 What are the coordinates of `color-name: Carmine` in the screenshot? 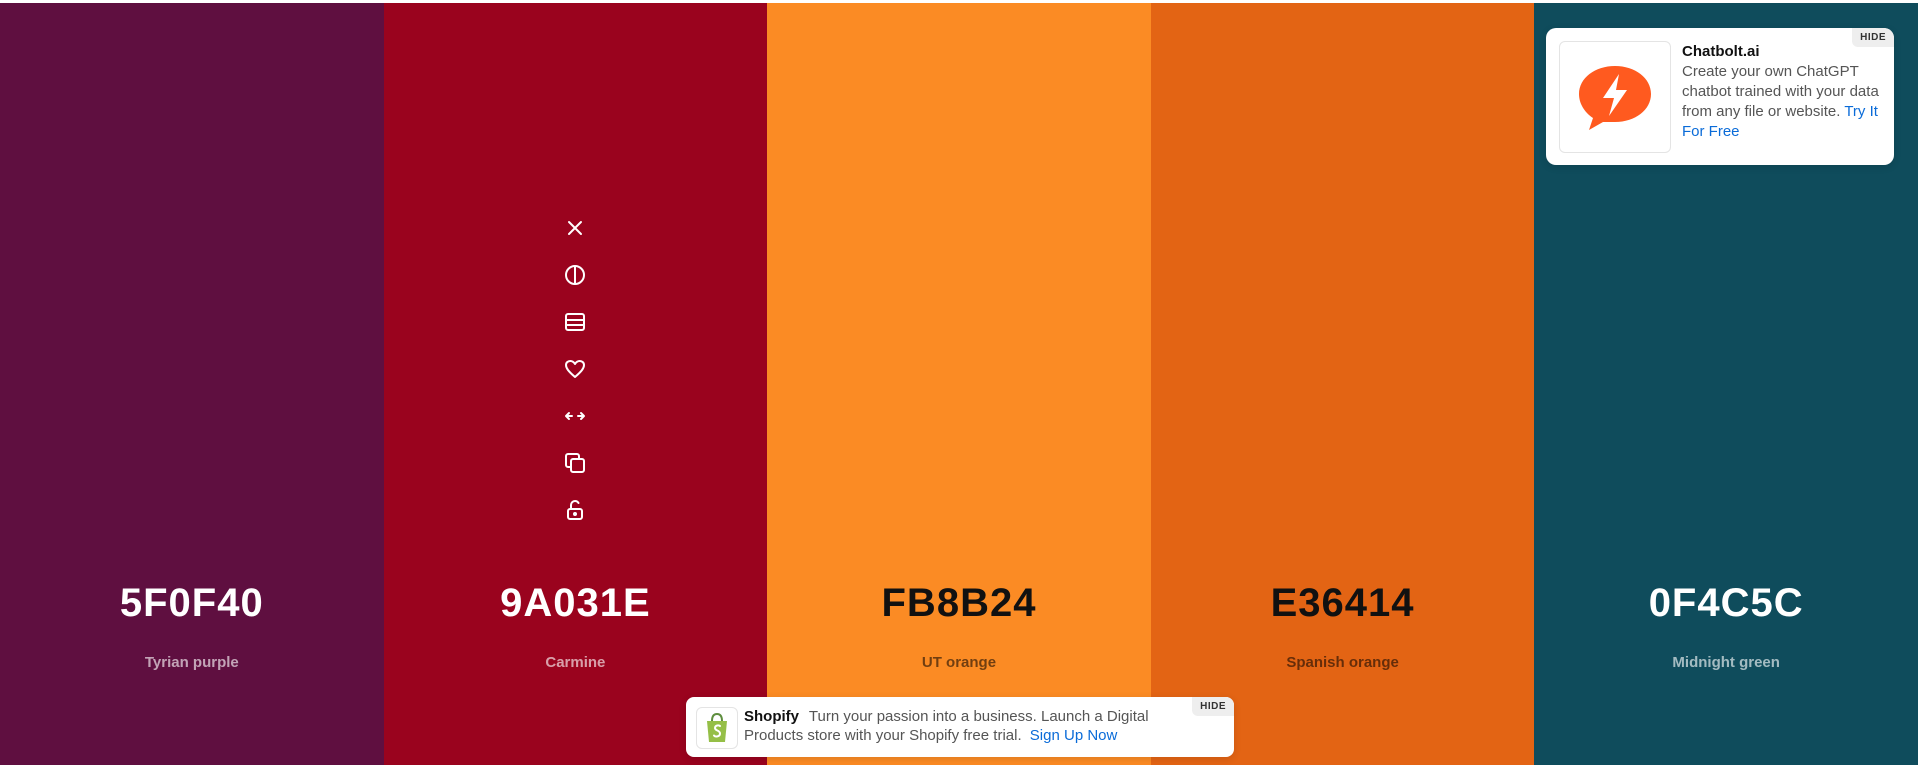 It's located at (575, 662).